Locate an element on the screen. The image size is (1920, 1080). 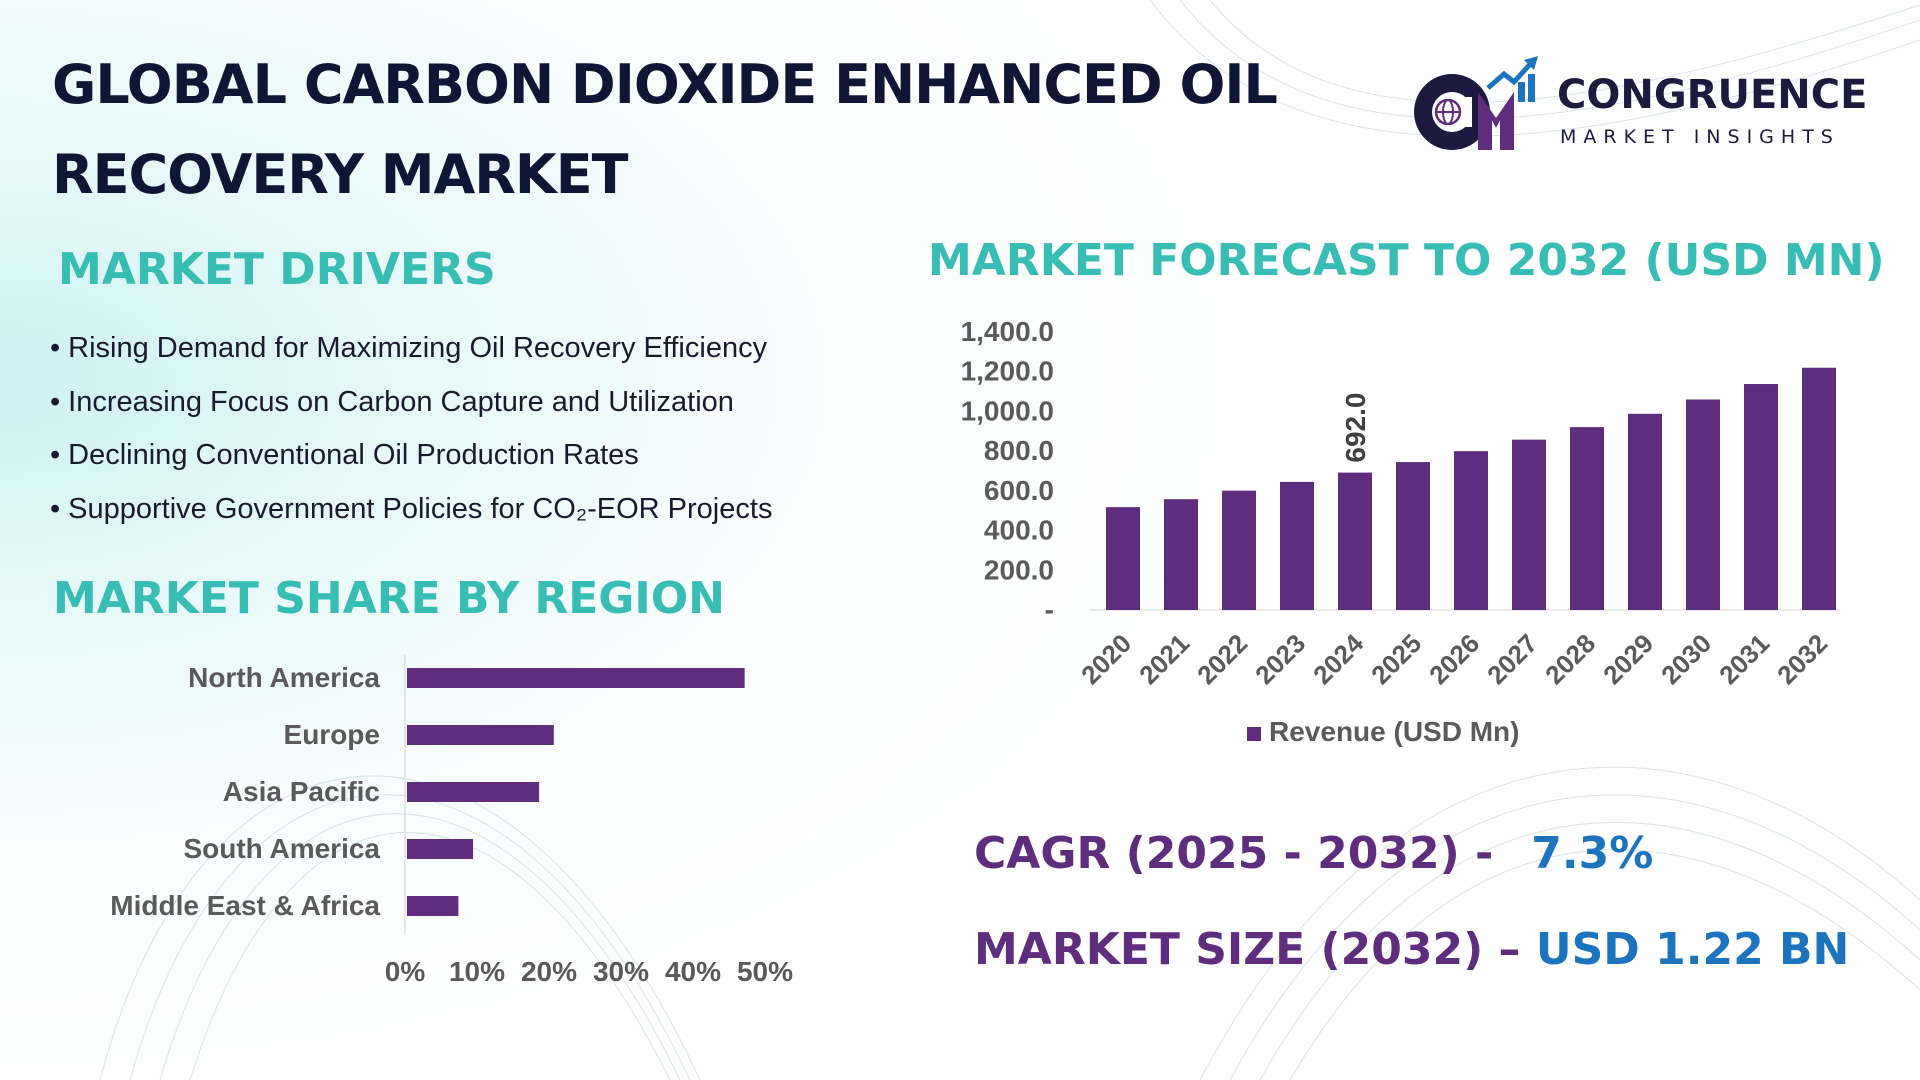
forecast-x-tick: 2027 is located at coordinates (1512, 659).